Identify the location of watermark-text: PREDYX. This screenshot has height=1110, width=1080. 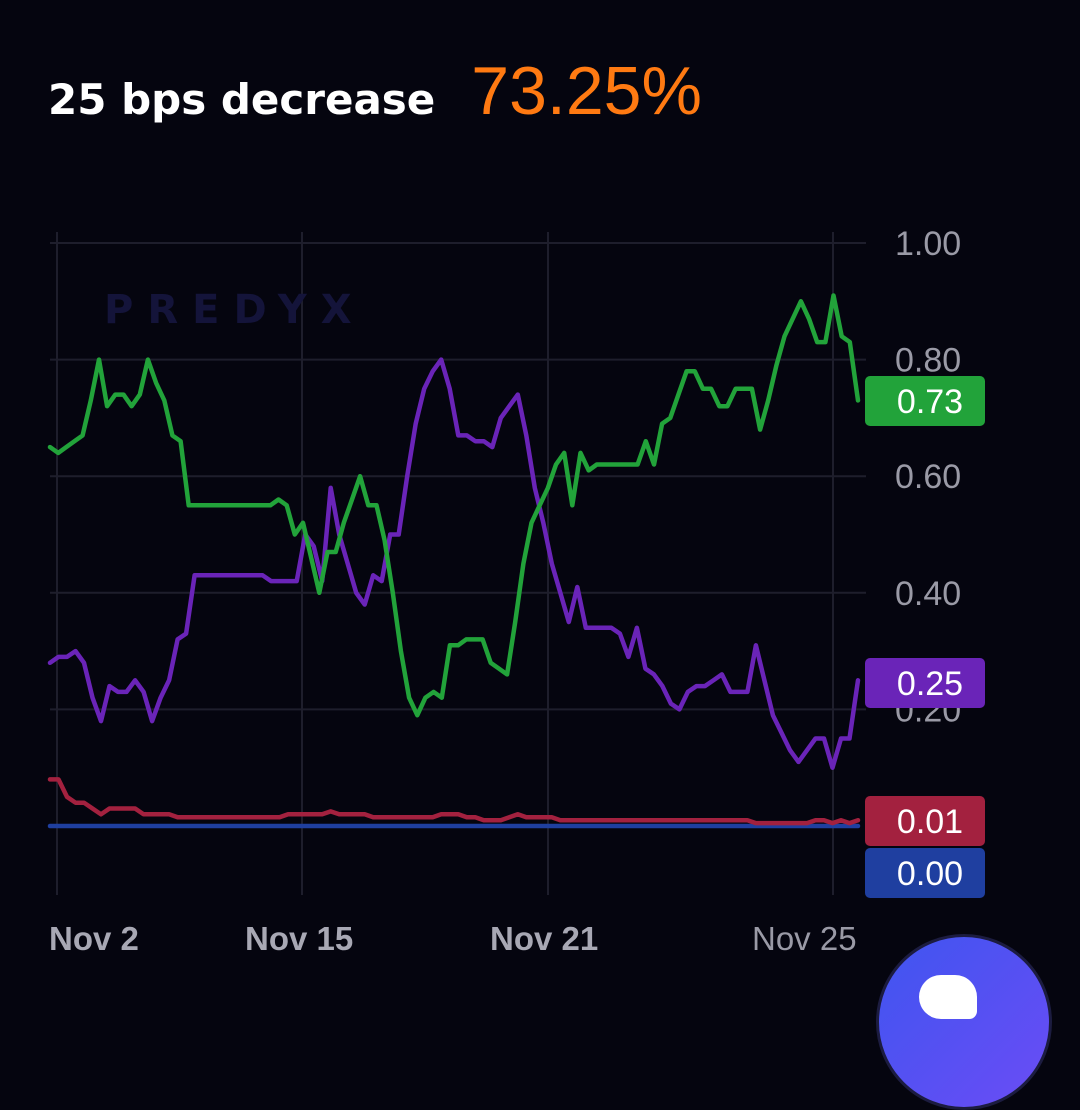
(235, 310).